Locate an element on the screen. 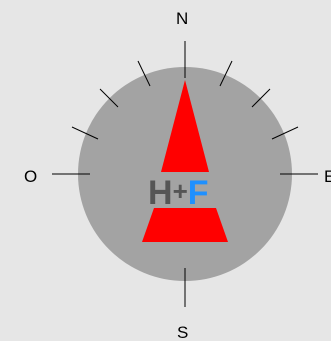 The height and width of the screenshot is (341, 331). north-label: N is located at coordinates (182, 18).